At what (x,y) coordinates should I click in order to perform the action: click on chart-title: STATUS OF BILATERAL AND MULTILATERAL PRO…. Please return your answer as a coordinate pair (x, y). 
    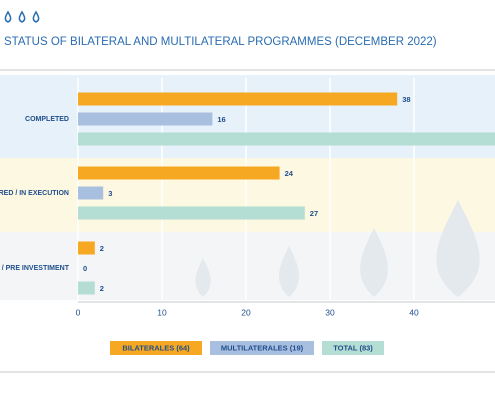
    Looking at the image, I should click on (220, 42).